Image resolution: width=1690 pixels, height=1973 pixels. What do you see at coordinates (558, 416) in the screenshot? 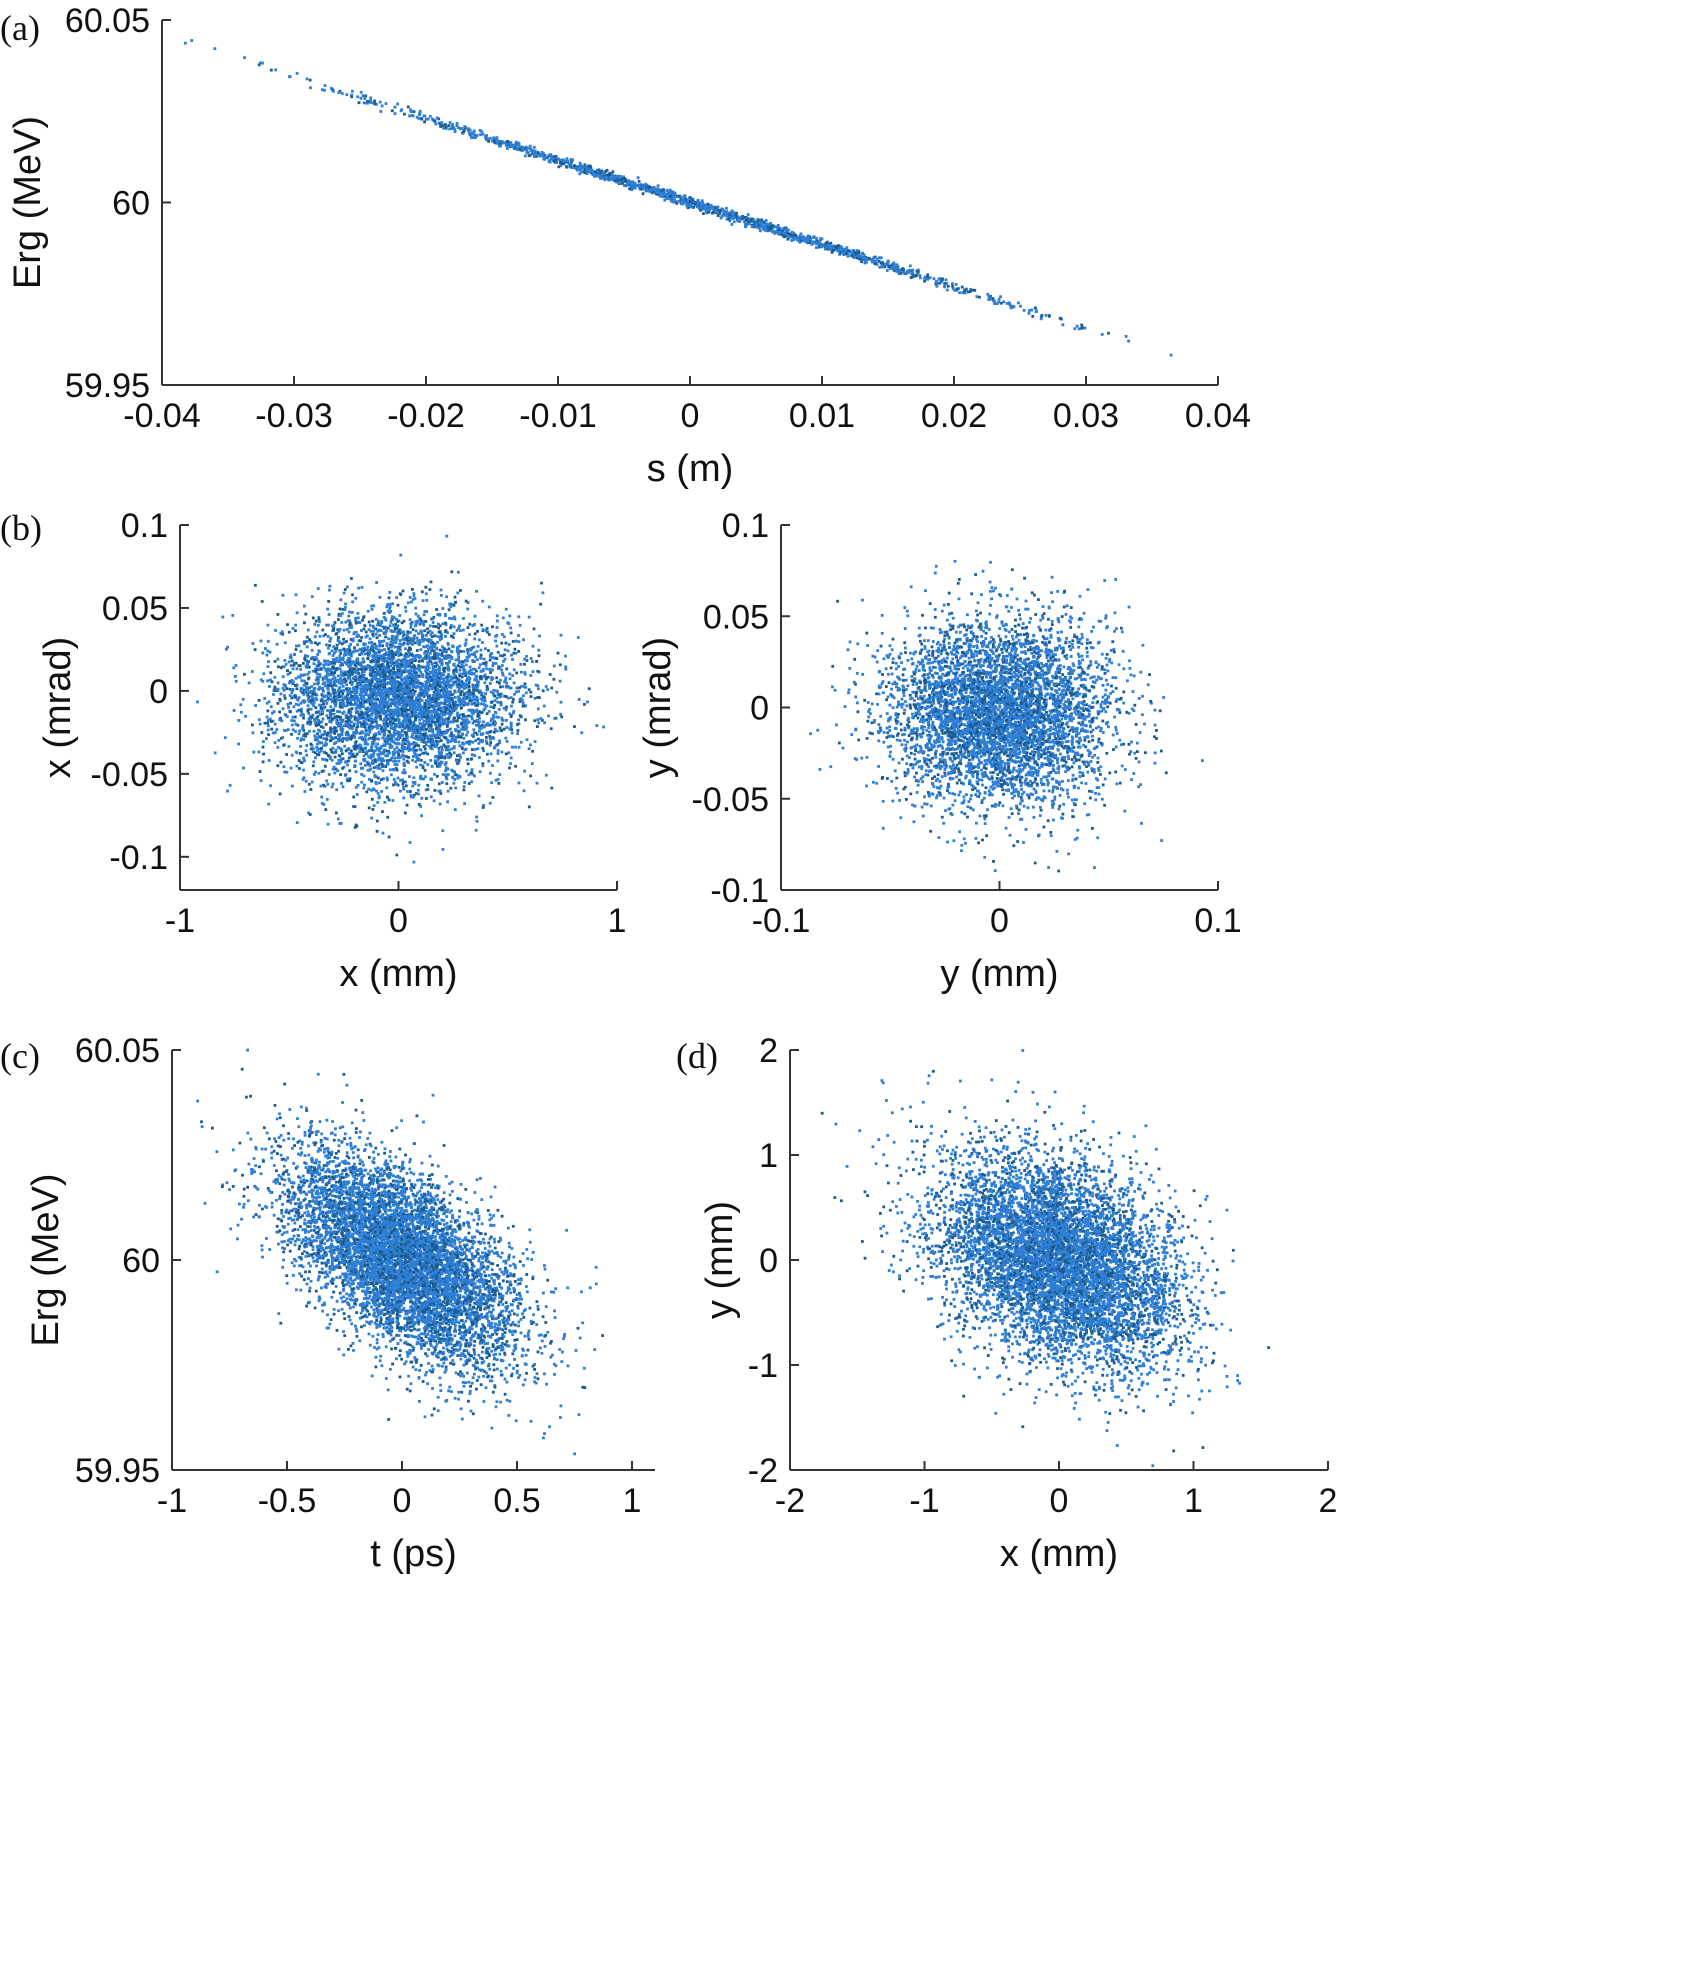
I see `x-tick-label: -0.01` at bounding box center [558, 416].